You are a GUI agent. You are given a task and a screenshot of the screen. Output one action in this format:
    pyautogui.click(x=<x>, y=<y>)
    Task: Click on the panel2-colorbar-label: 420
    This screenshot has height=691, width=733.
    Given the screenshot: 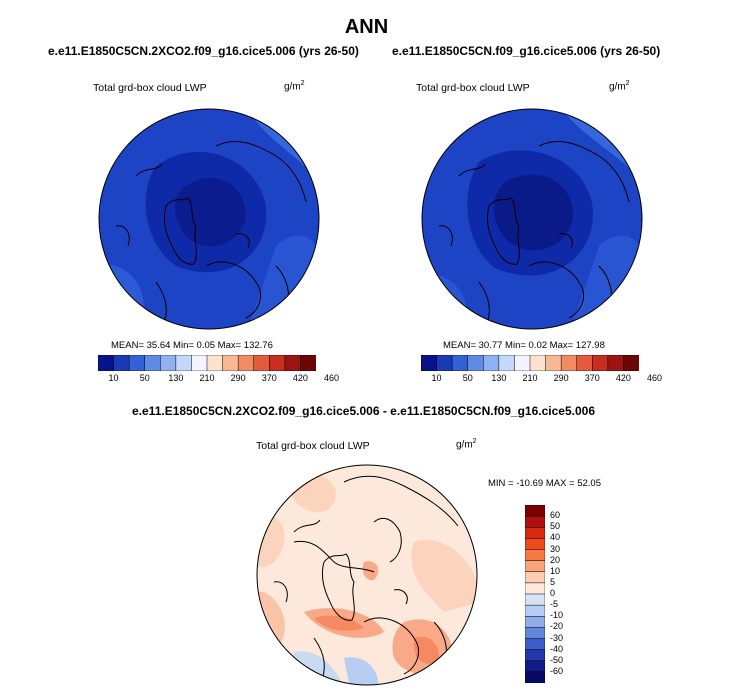 What is the action you would take?
    pyautogui.click(x=623, y=378)
    